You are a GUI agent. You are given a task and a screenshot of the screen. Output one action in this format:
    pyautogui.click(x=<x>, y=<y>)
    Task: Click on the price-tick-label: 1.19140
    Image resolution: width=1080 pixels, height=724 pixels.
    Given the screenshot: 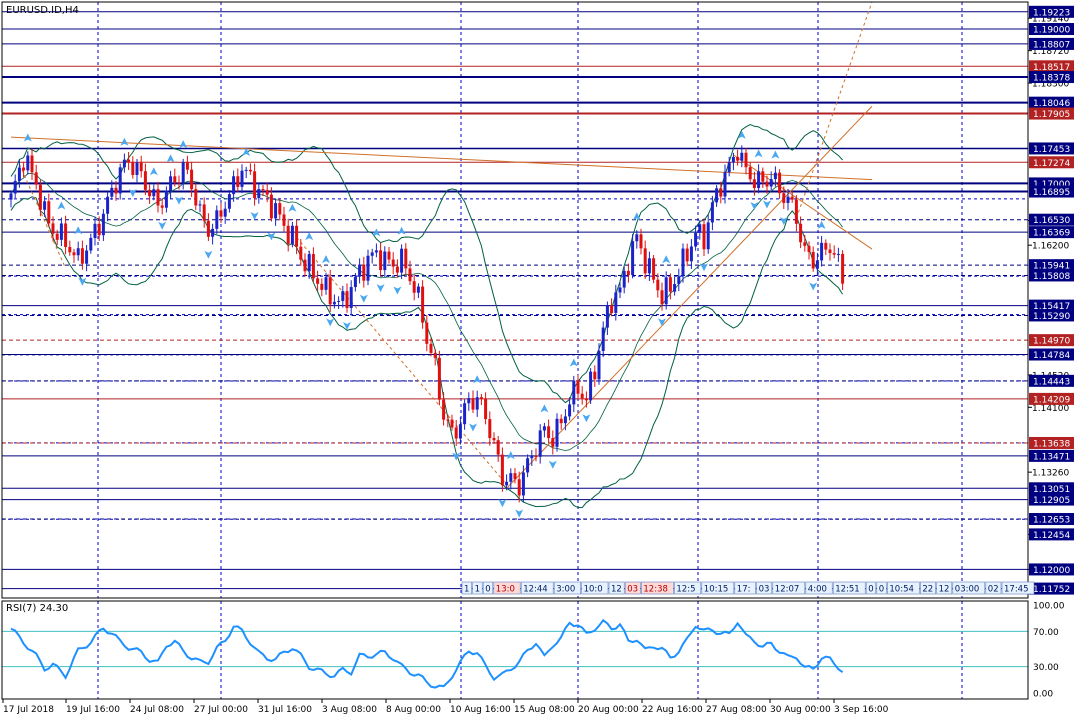 What is the action you would take?
    pyautogui.click(x=1050, y=20)
    